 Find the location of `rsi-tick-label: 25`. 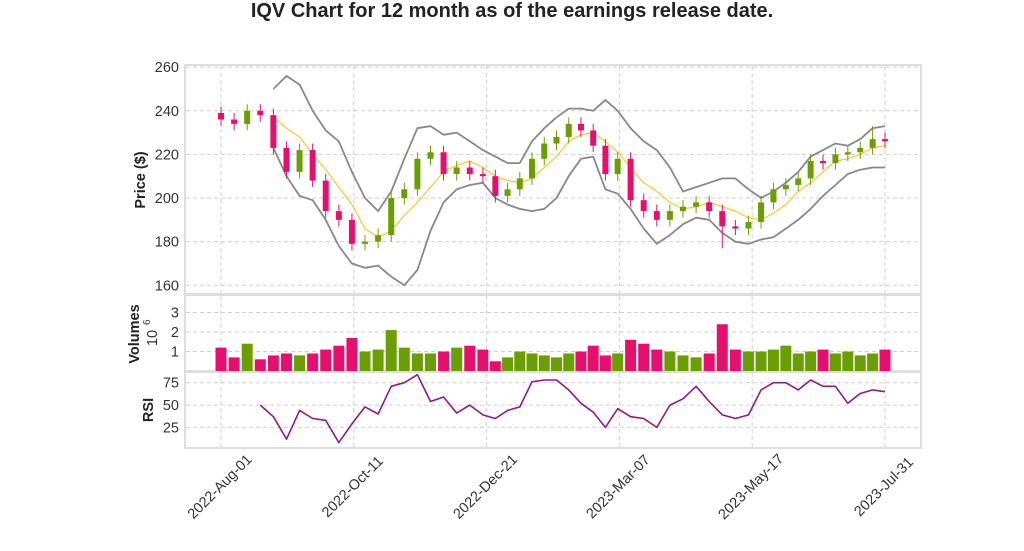

rsi-tick-label: 25 is located at coordinates (171, 428).